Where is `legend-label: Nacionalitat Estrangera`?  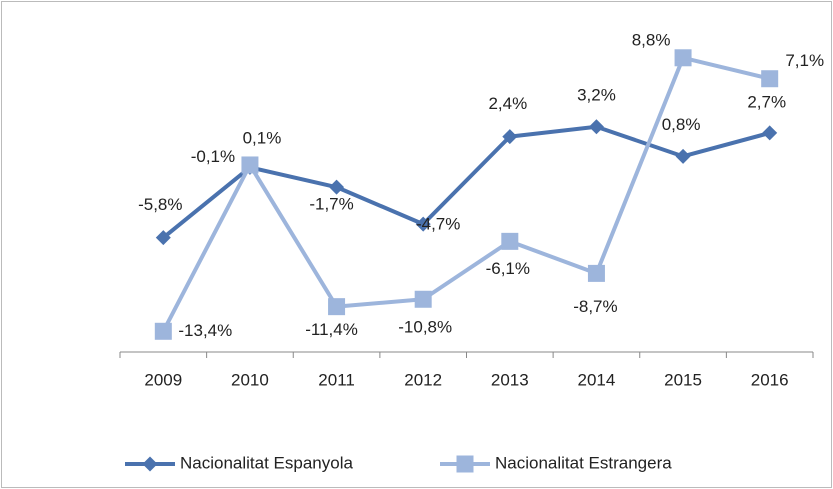 legend-label: Nacionalitat Estrangera is located at coordinates (583, 462).